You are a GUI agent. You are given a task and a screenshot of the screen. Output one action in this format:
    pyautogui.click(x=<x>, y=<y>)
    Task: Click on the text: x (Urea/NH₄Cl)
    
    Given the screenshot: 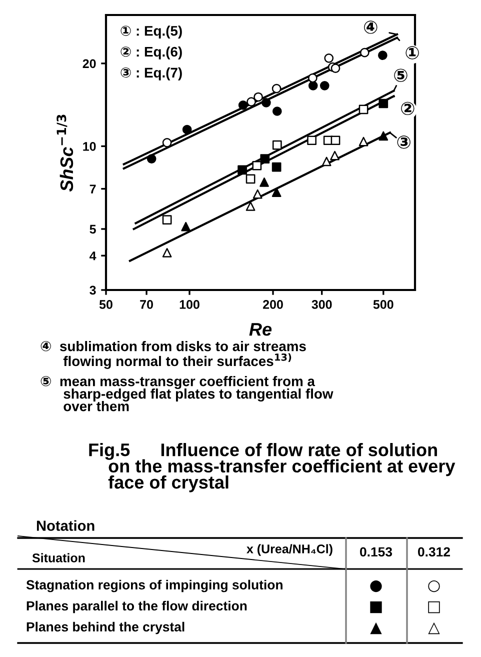 What is the action you would take?
    pyautogui.click(x=289, y=550)
    